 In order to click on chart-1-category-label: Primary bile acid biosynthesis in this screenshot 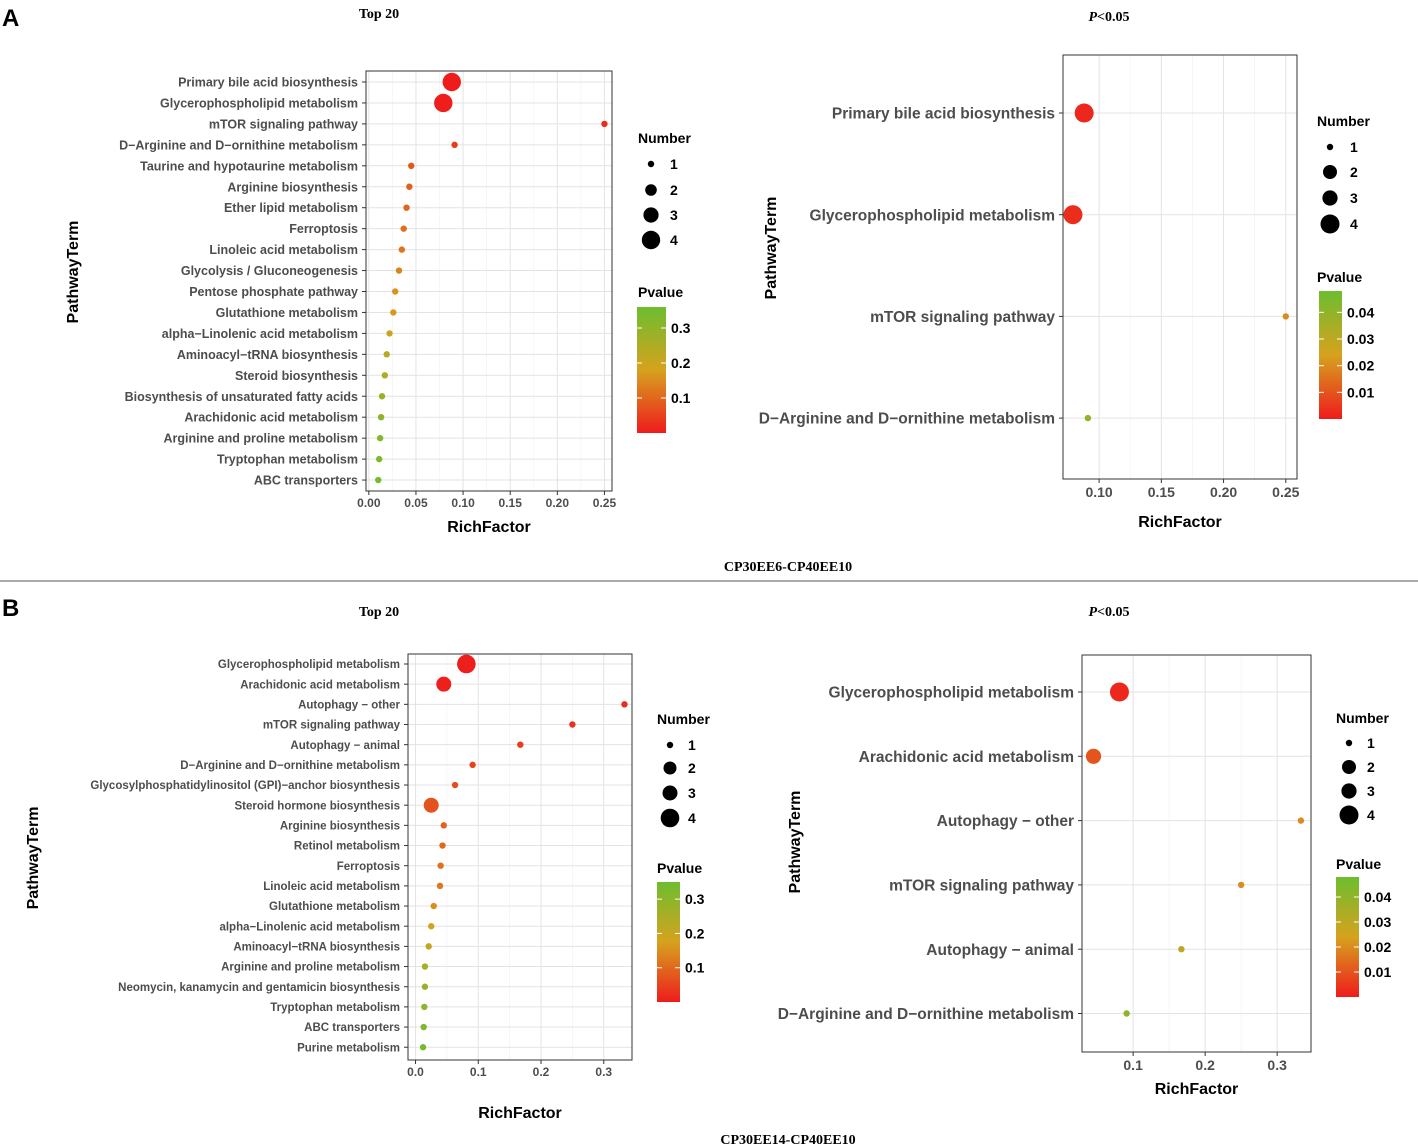, I will do `click(268, 83)`.